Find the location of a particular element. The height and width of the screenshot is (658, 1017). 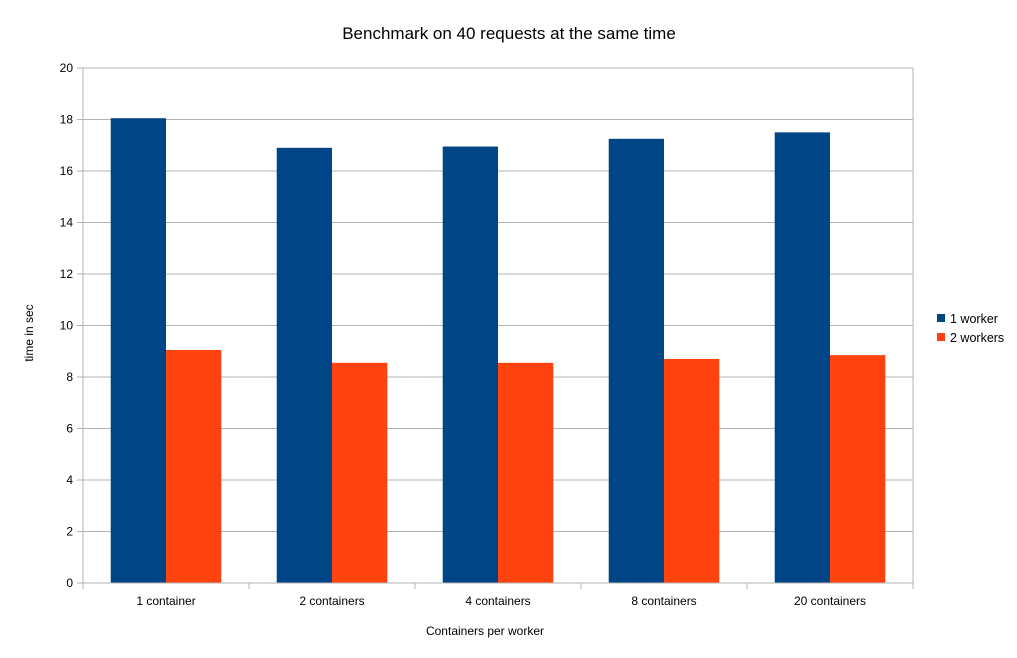

legend-label-1: 1 worker is located at coordinates (974, 319).